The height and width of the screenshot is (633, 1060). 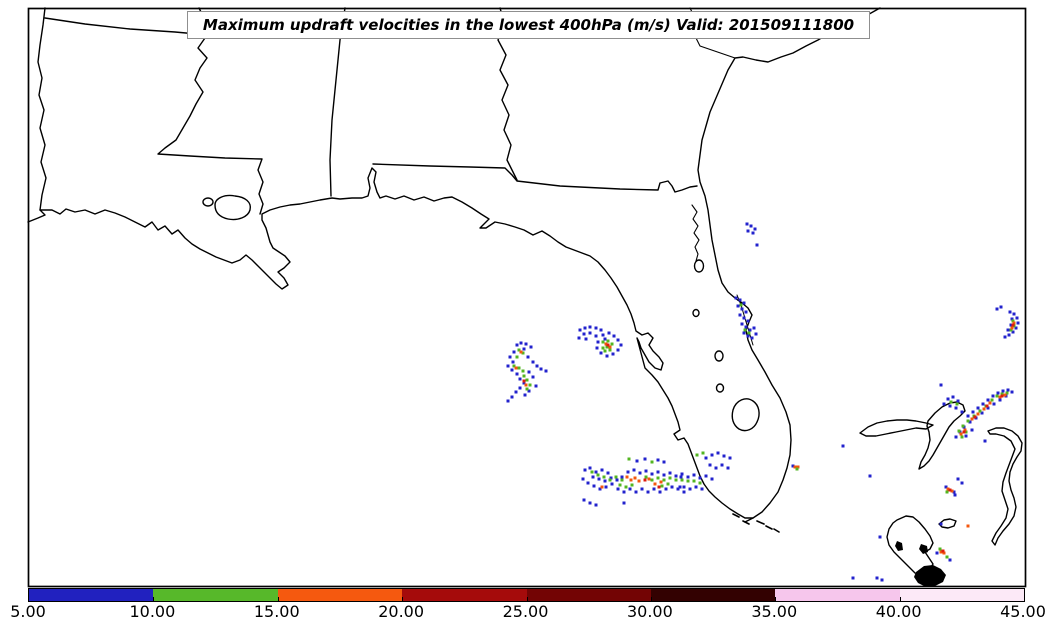 What do you see at coordinates (789, 265) in the screenshot?
I see `coastline-atlantic` at bounding box center [789, 265].